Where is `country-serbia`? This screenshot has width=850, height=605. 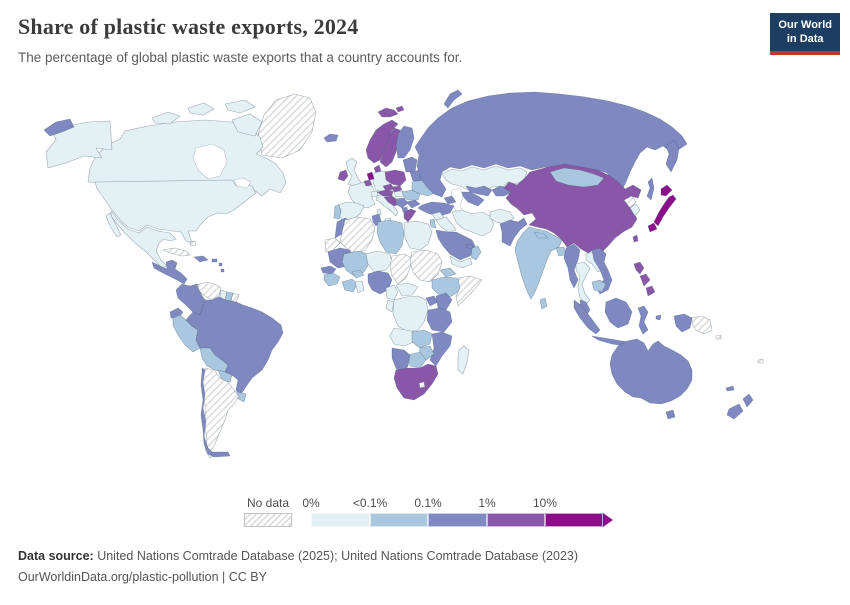 country-serbia is located at coordinates (402, 203).